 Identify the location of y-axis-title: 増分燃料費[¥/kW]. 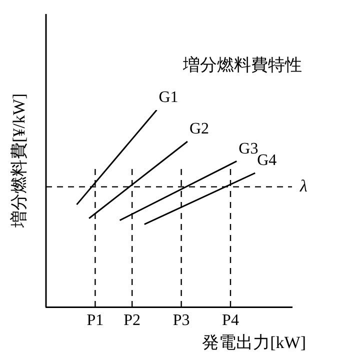
(18, 161).